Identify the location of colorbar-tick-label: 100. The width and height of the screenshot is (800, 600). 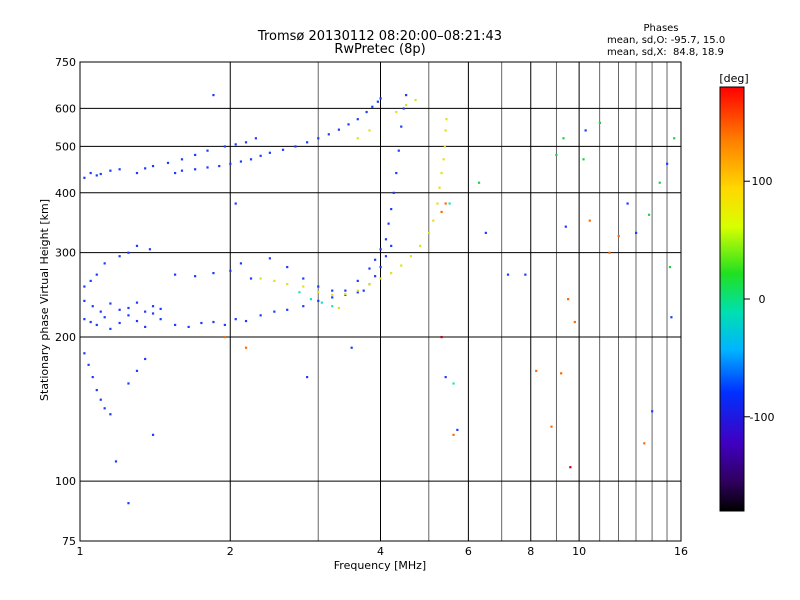
(762, 181).